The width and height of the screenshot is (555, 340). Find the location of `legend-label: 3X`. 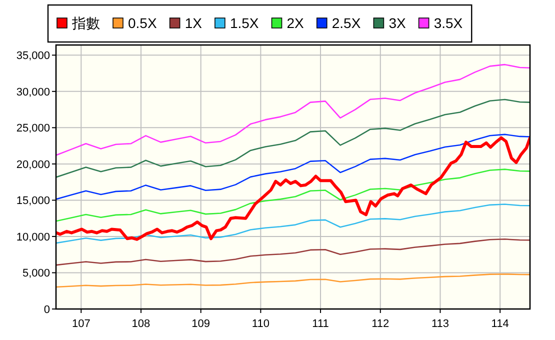

legend-label: 3X is located at coordinates (397, 23).